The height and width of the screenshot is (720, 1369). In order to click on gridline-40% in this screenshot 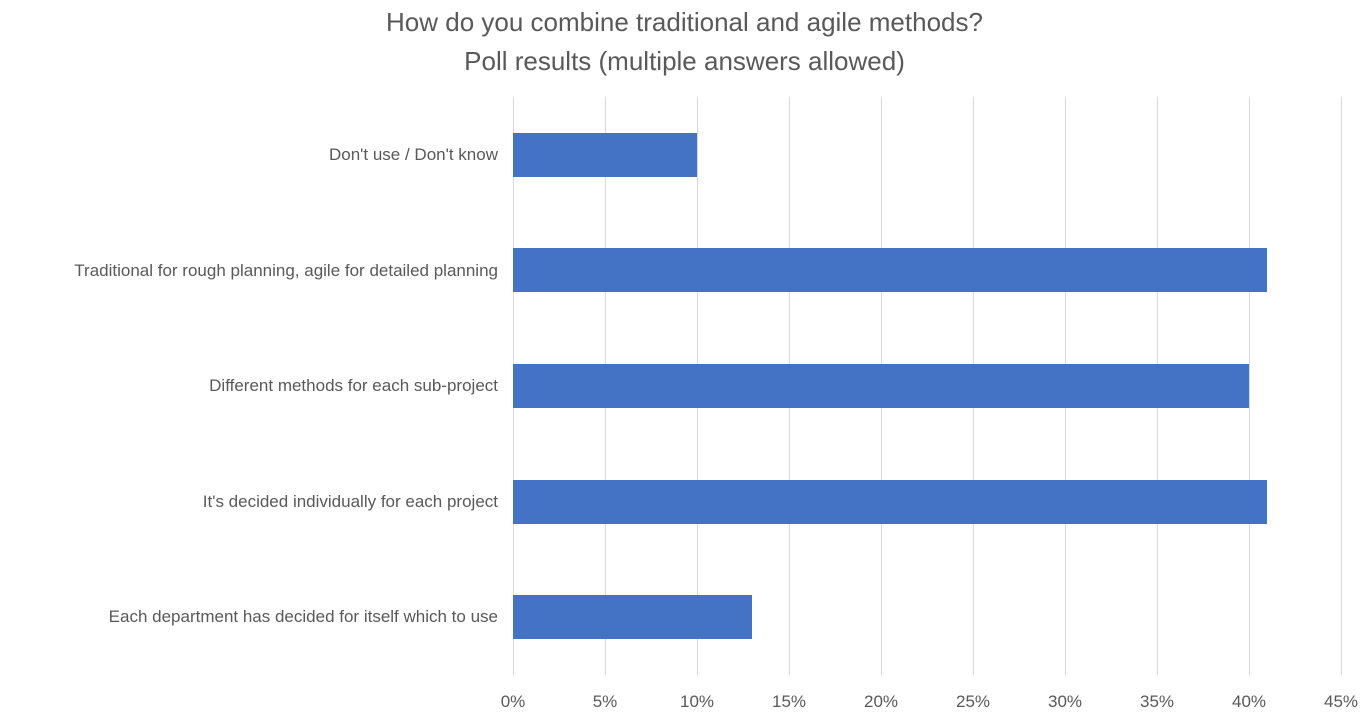, I will do `click(1249, 386)`.